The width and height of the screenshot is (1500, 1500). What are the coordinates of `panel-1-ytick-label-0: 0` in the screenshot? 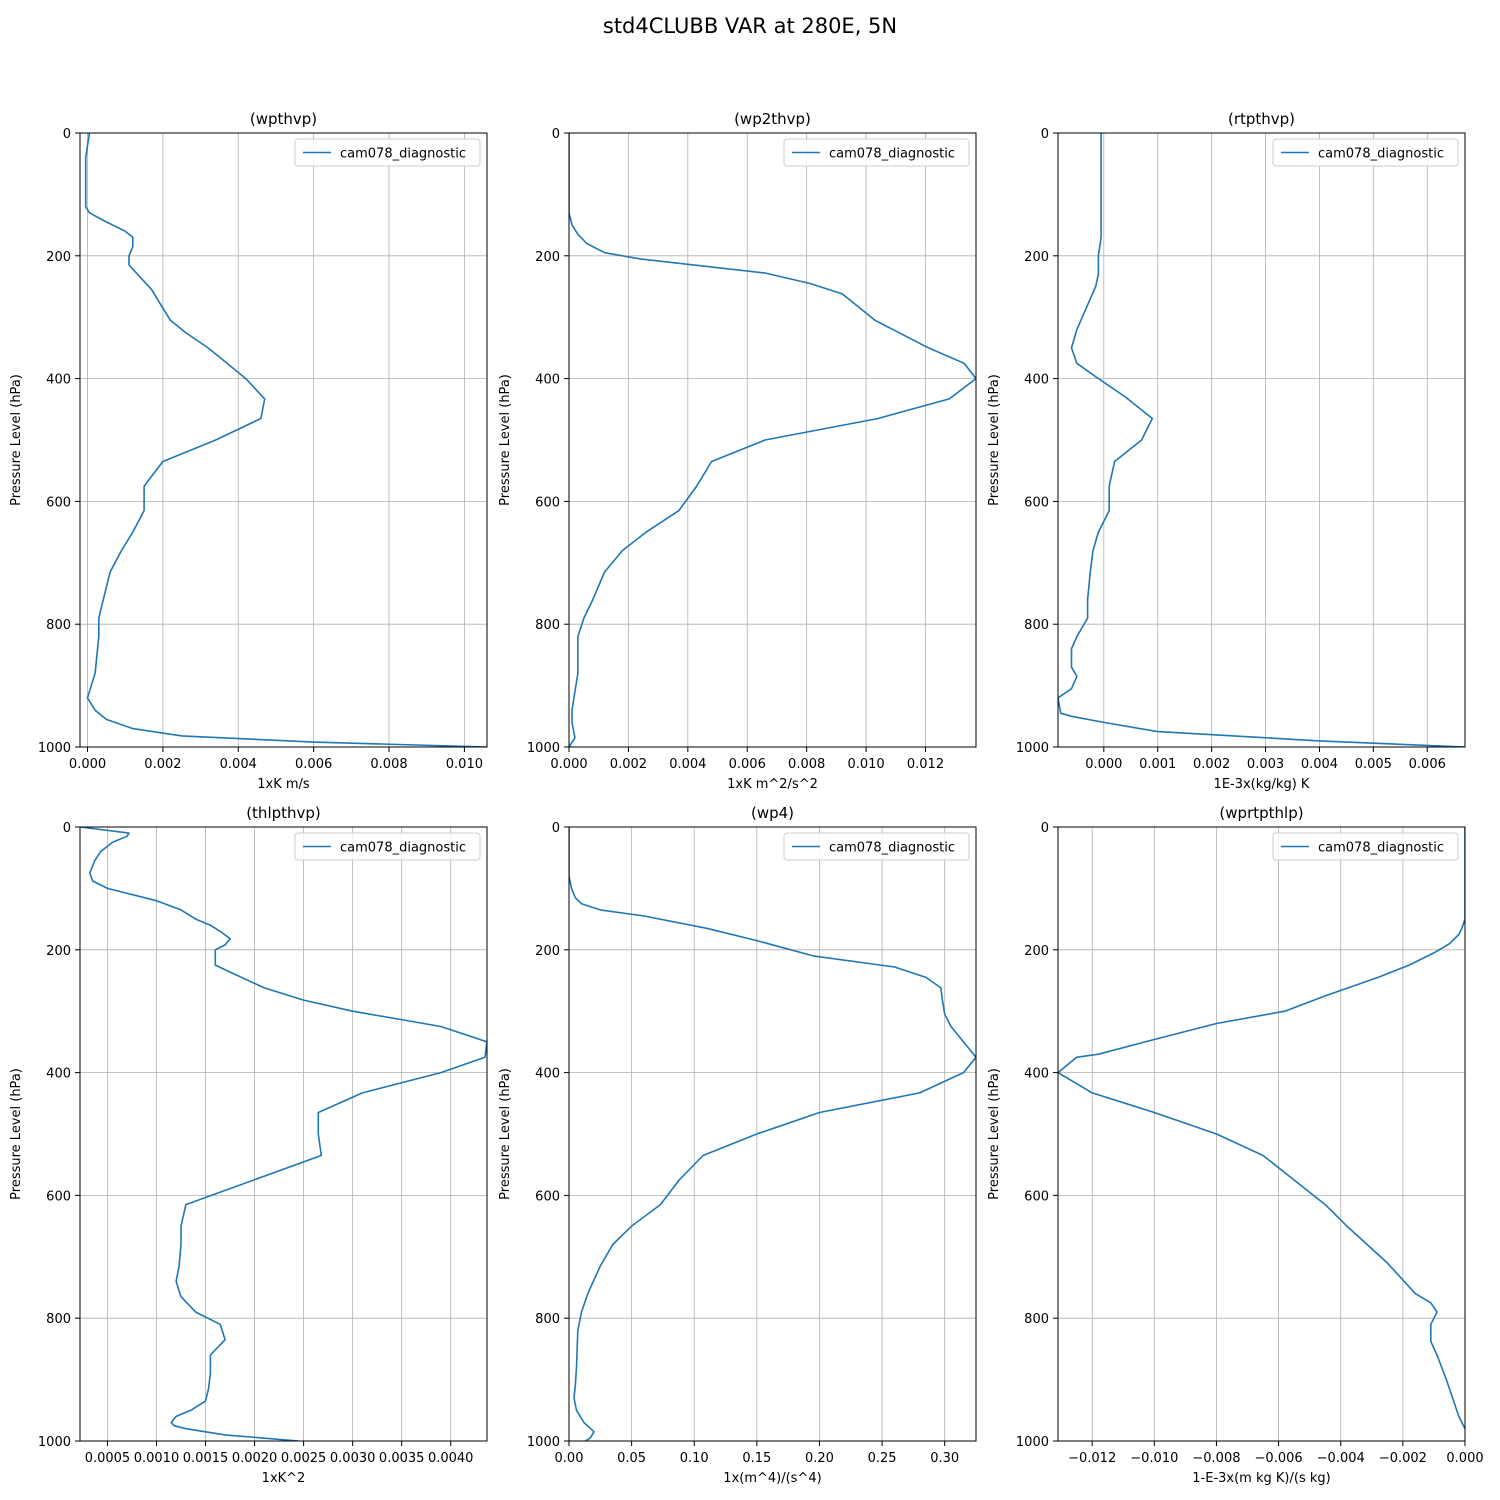 It's located at (556, 134).